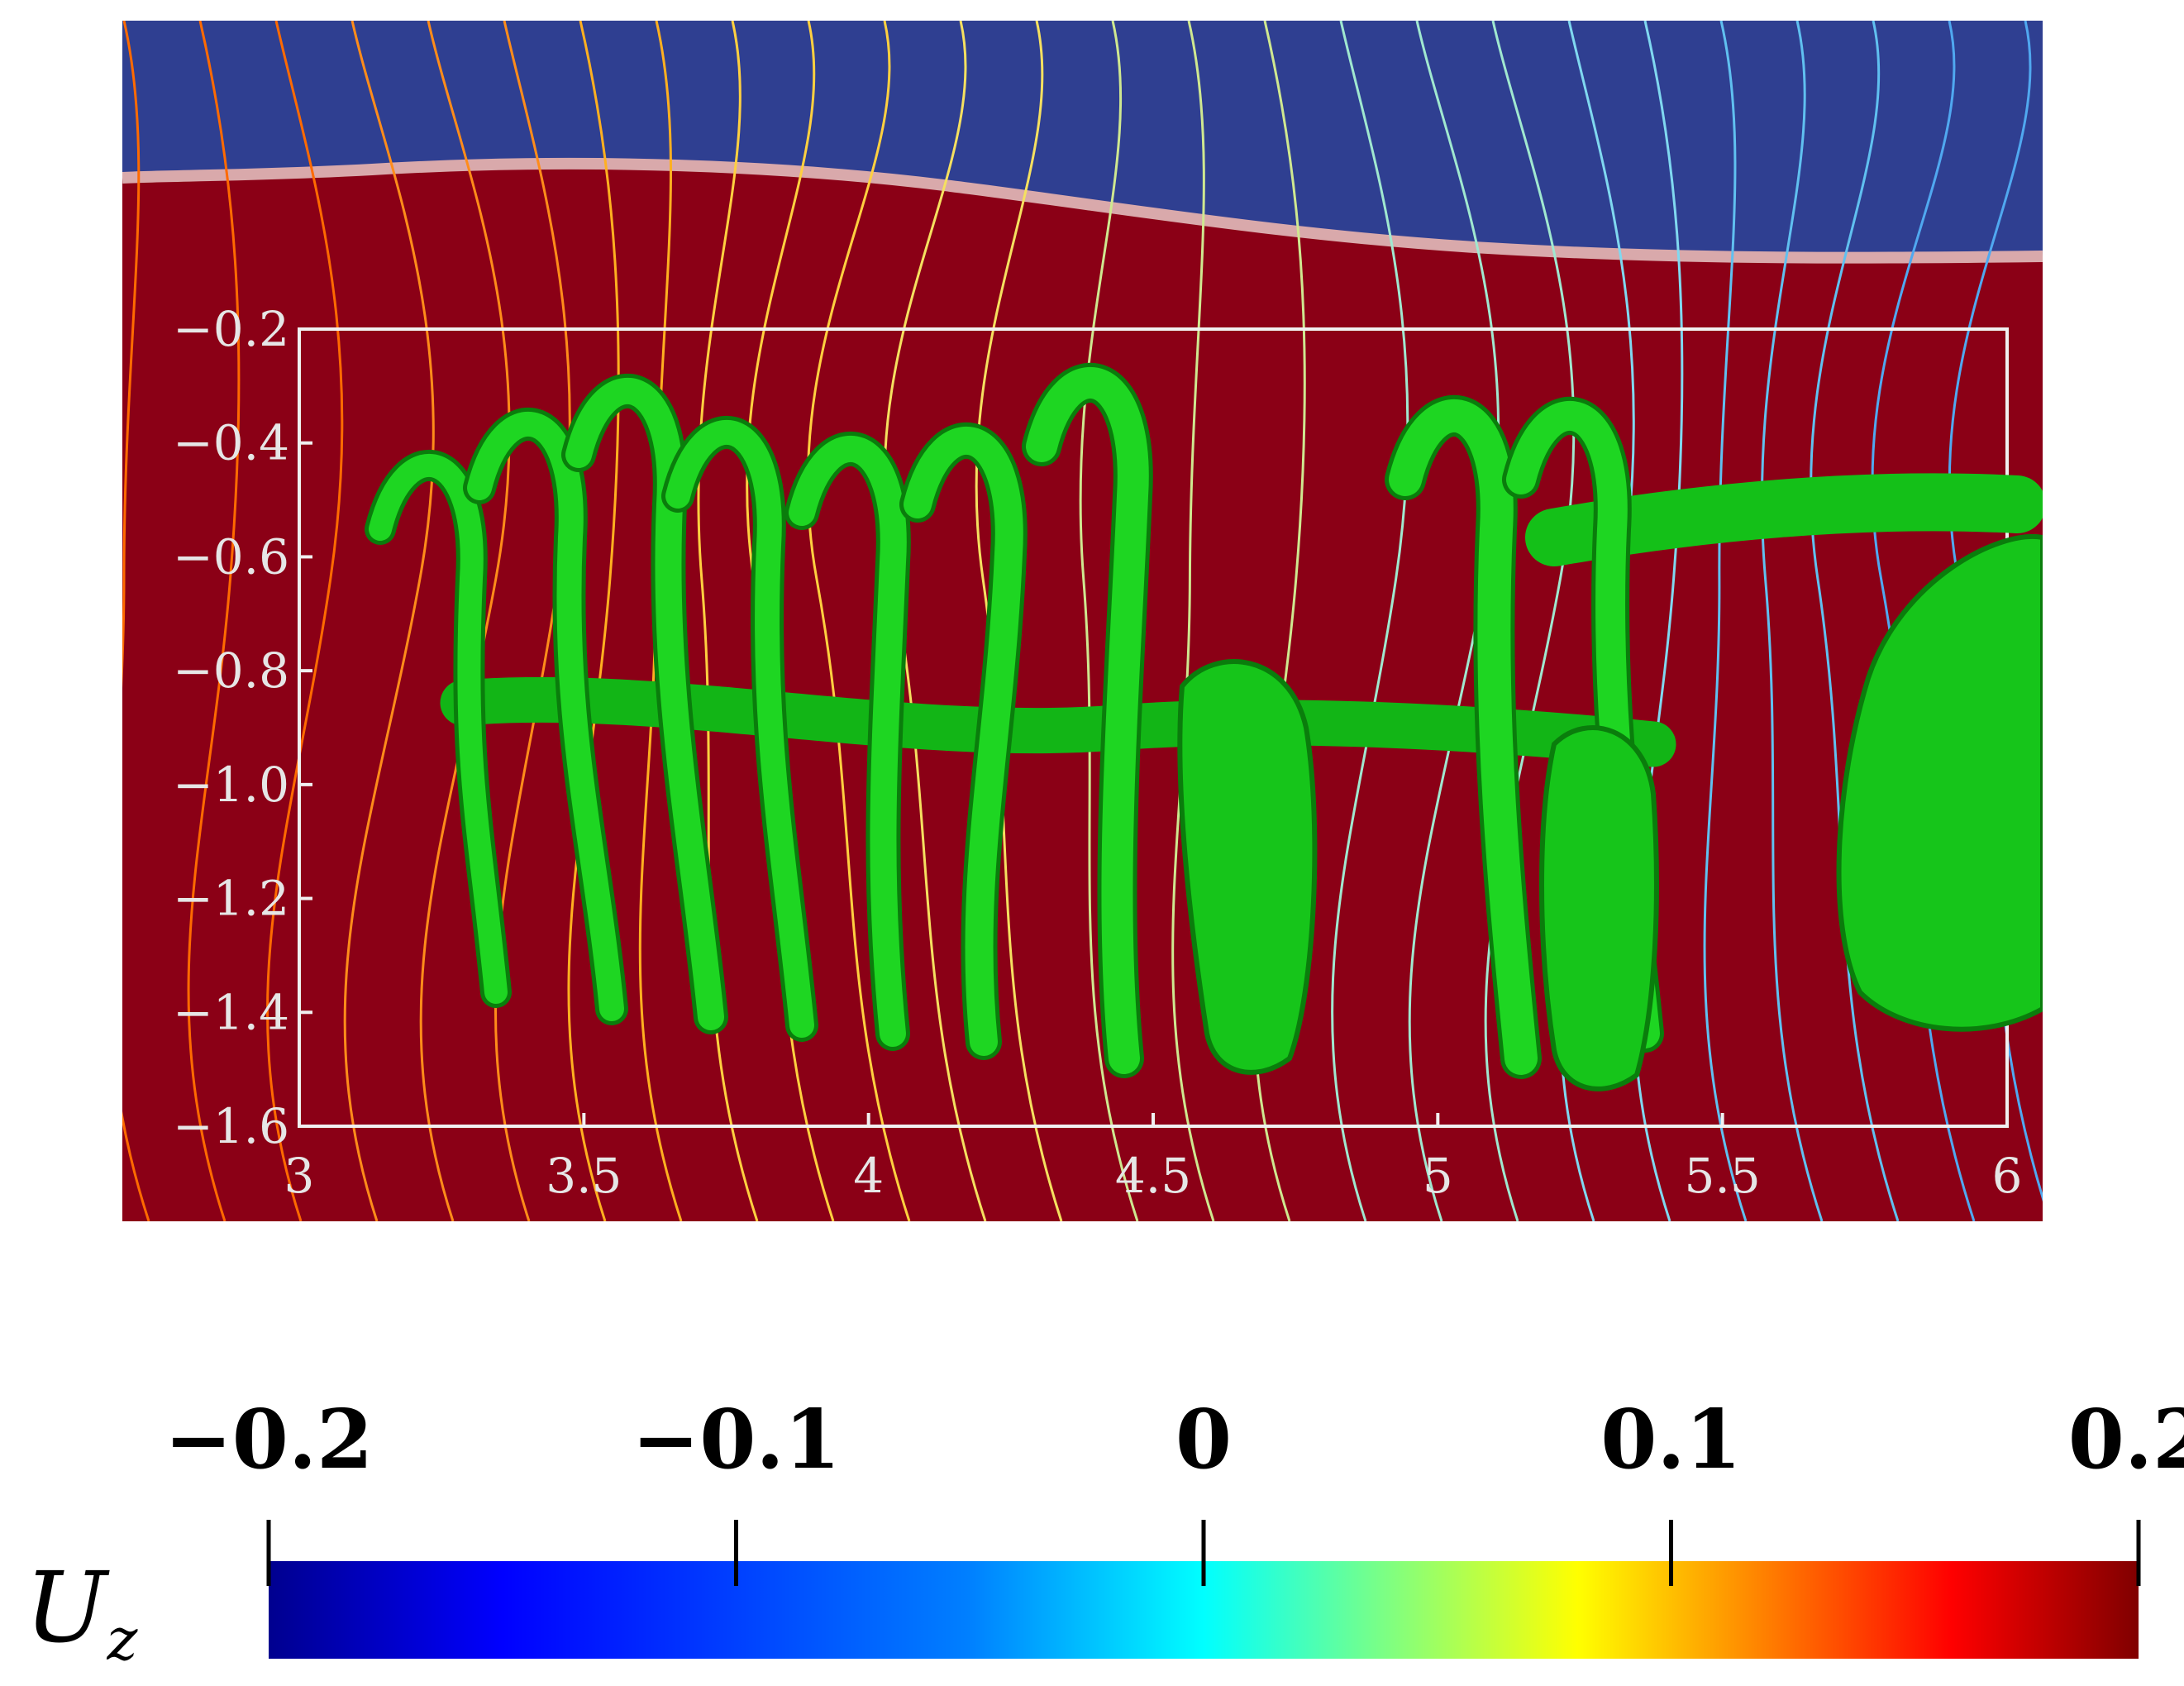  What do you see at coordinates (1438, 1176) in the screenshot?
I see `x-tick-label: 5` at bounding box center [1438, 1176].